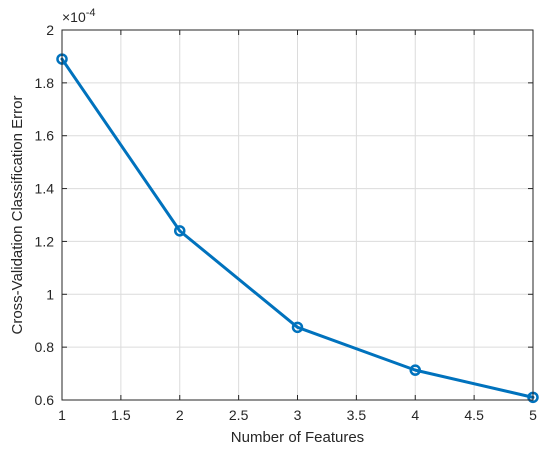  What do you see at coordinates (45, 83) in the screenshot?
I see `y-tick-label: 1.8` at bounding box center [45, 83].